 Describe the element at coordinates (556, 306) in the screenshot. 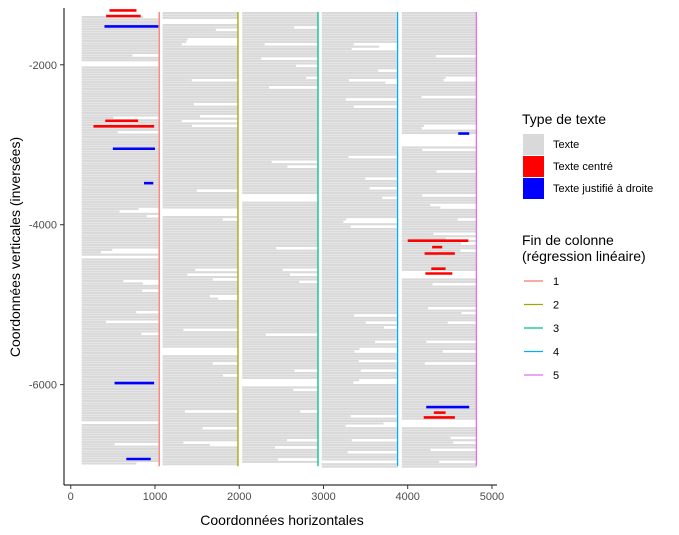

I see `legend-label: 2` at that location.